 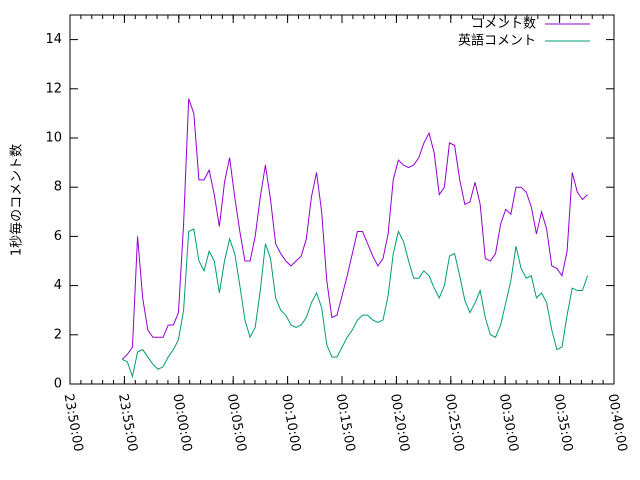 What do you see at coordinates (53, 138) in the screenshot?
I see `y-tick-label: 10` at bounding box center [53, 138].